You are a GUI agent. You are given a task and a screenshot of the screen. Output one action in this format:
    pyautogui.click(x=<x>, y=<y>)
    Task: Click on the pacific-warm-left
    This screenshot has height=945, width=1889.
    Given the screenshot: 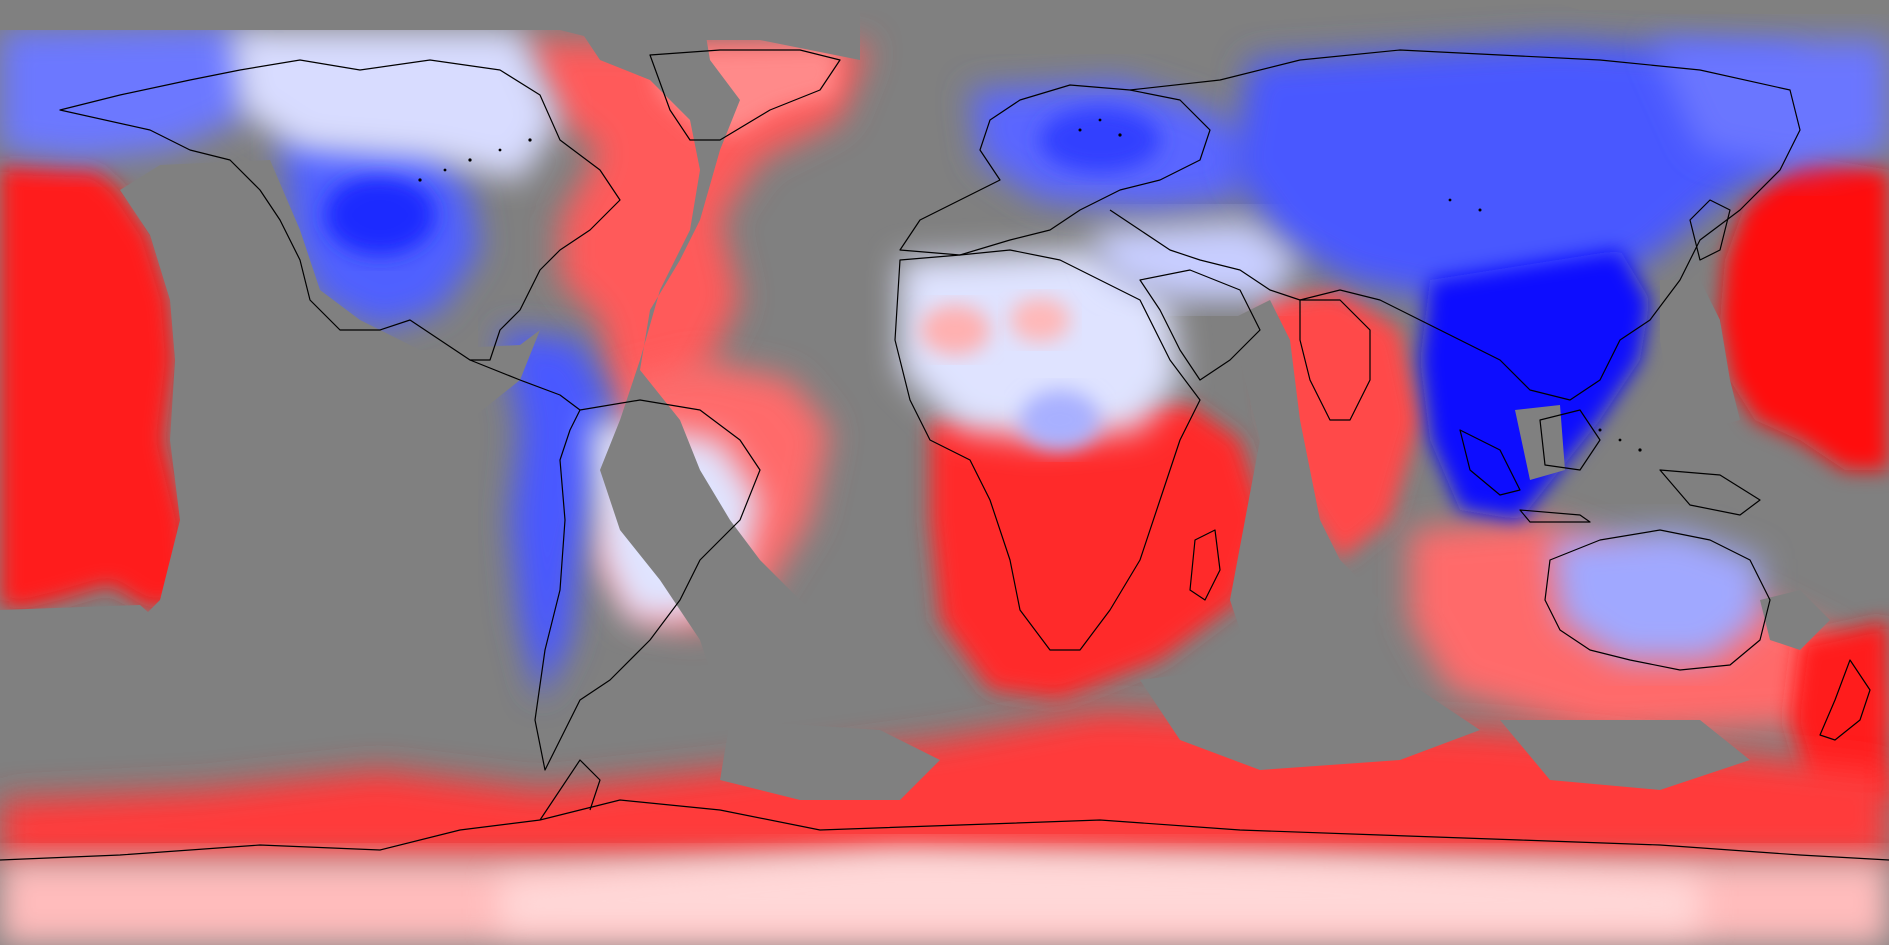 What is the action you would take?
    pyautogui.click(x=95, y=387)
    